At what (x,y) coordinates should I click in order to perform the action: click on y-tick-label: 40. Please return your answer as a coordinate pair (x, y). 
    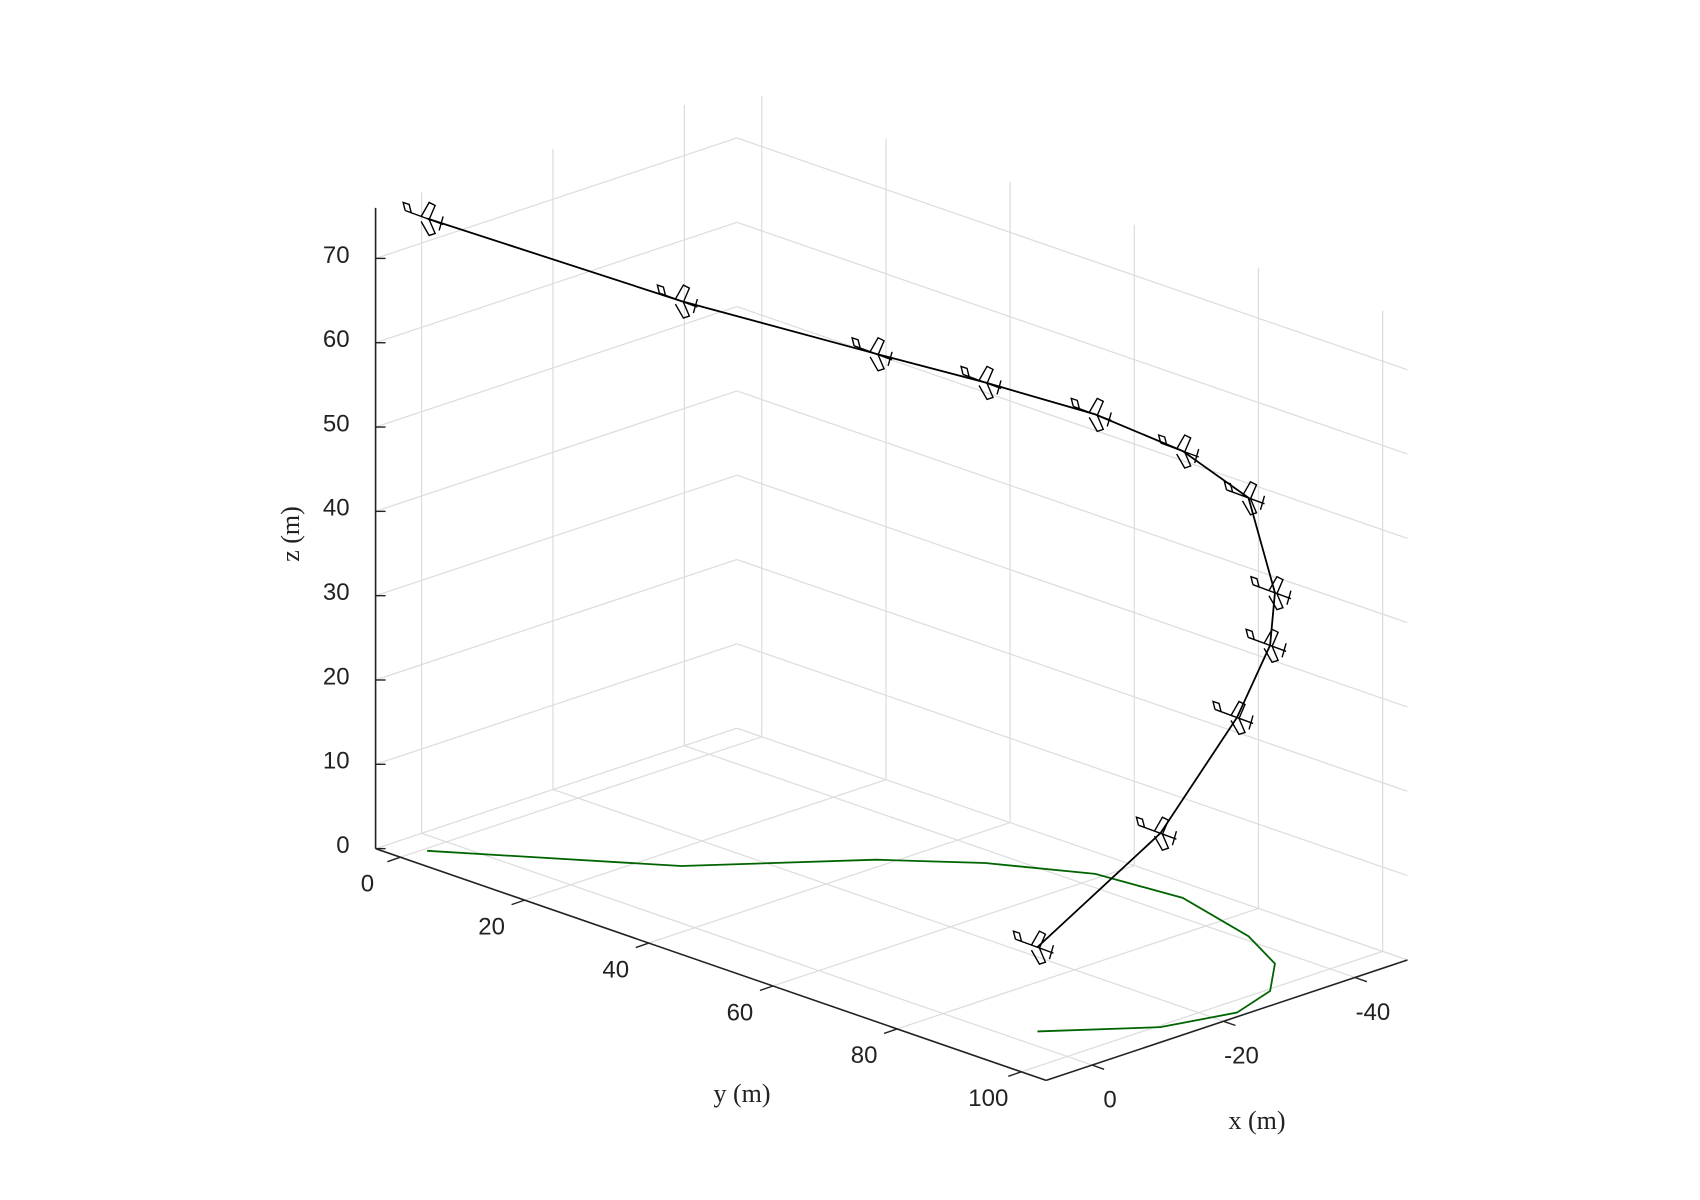
    Looking at the image, I should click on (615, 969).